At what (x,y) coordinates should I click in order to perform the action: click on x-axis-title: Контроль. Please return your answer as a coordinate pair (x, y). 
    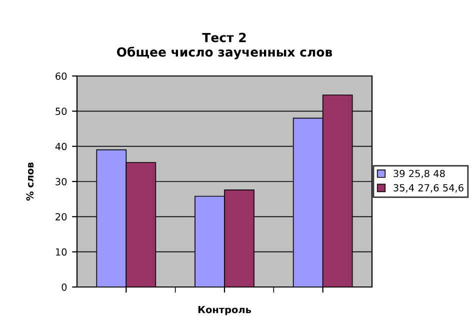
    Looking at the image, I should click on (225, 311).